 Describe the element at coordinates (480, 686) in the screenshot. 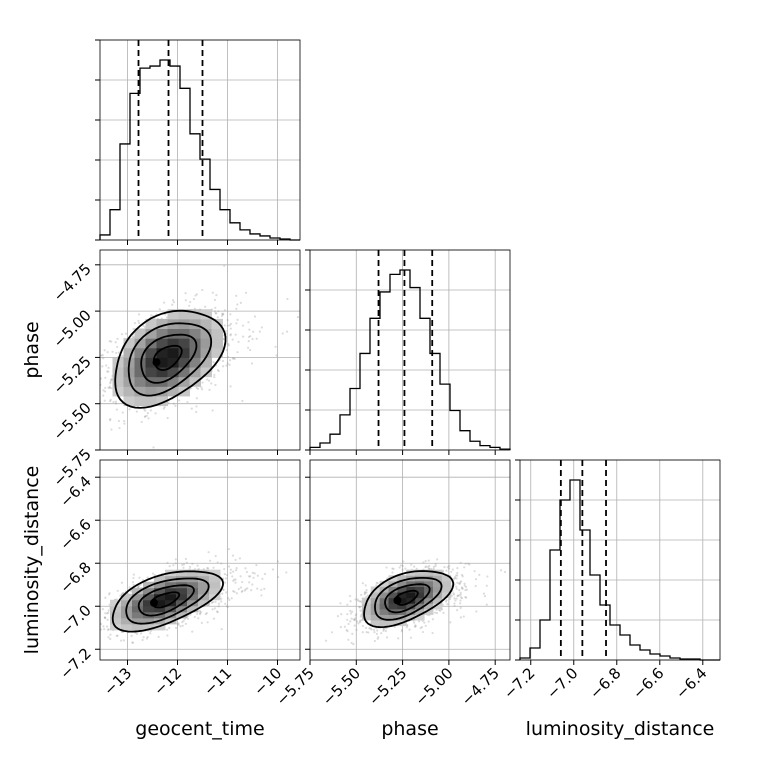

I see `tick-label-x: −4.75` at that location.